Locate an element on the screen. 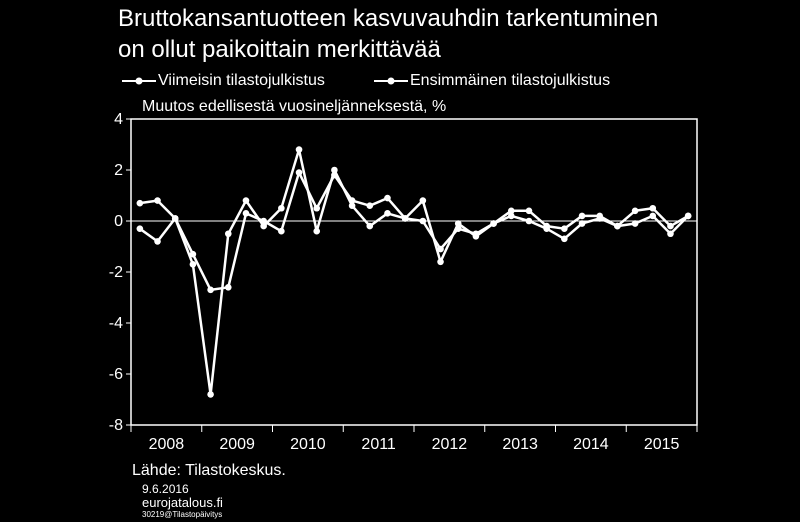 The height and width of the screenshot is (522, 800). x-tick-label: 2013 is located at coordinates (520, 444).